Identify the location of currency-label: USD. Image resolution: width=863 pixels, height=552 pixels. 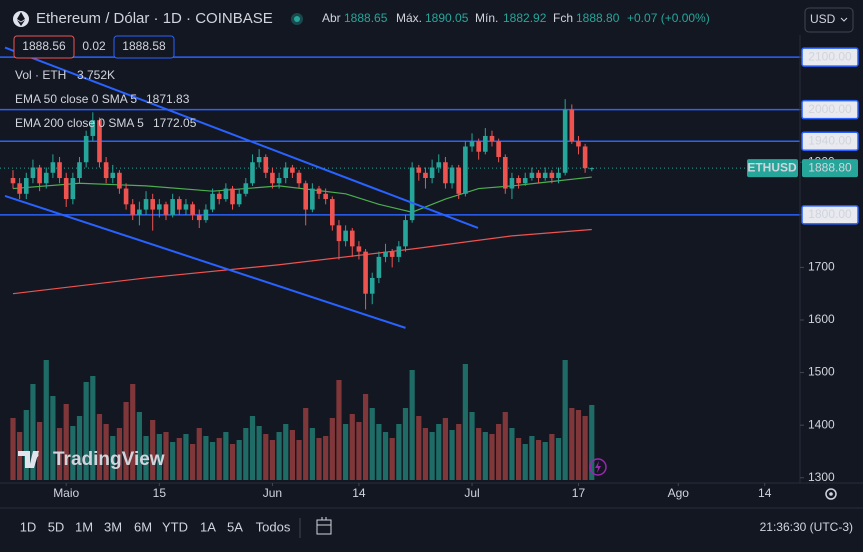
(823, 19).